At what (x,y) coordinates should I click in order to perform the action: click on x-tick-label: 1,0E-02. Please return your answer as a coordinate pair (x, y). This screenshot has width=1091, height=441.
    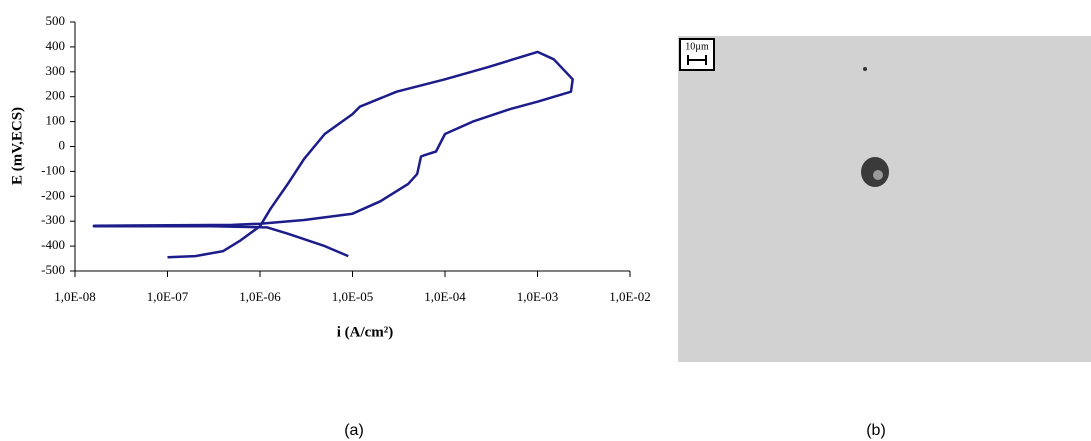
    Looking at the image, I should click on (630, 296).